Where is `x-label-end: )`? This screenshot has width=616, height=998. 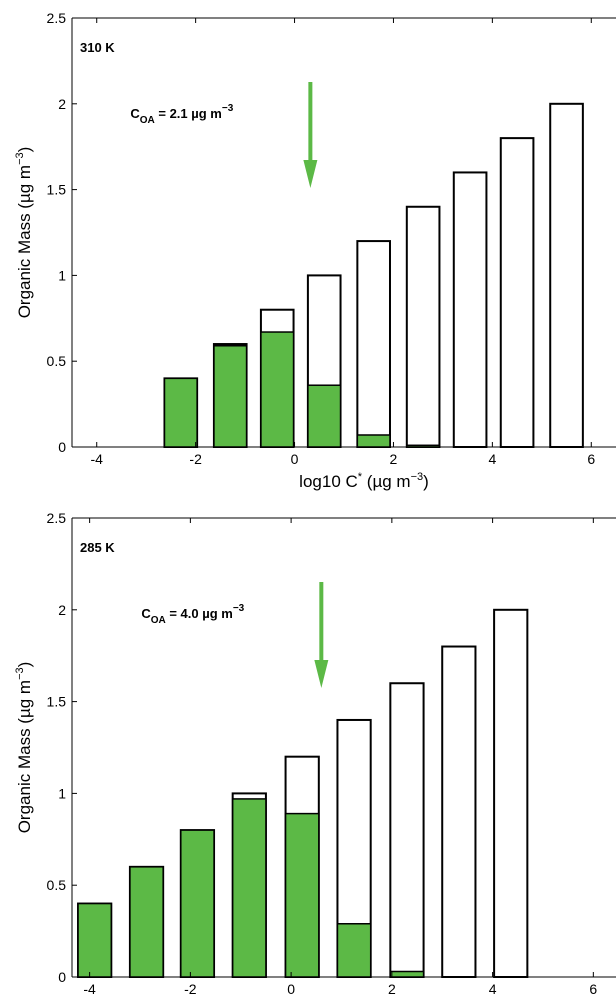
x-label-end: ) is located at coordinates (426, 481).